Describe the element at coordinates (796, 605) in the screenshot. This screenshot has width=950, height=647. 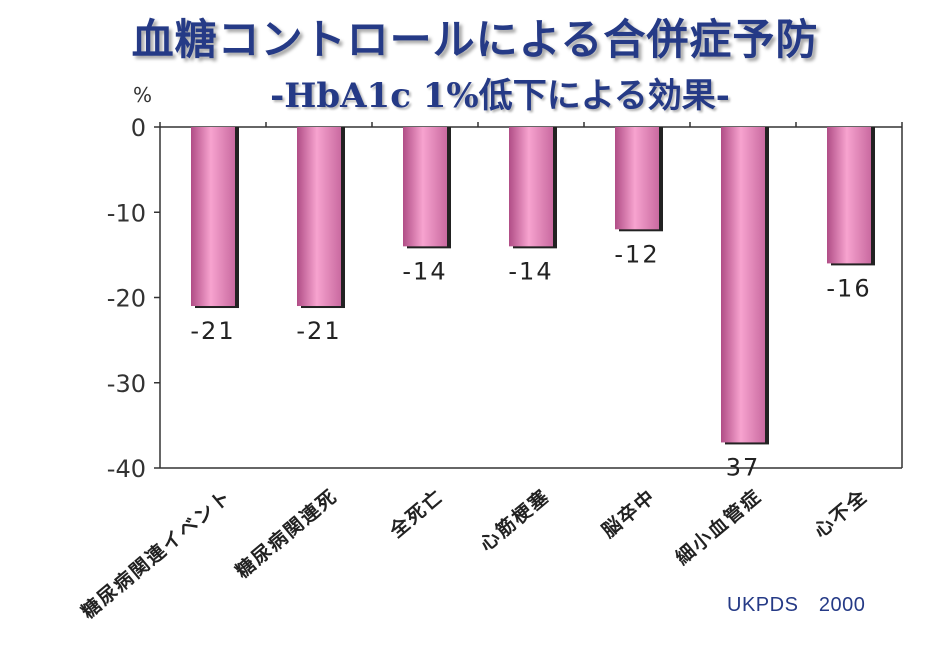
I see `source-label: UKPDS 2000` at that location.